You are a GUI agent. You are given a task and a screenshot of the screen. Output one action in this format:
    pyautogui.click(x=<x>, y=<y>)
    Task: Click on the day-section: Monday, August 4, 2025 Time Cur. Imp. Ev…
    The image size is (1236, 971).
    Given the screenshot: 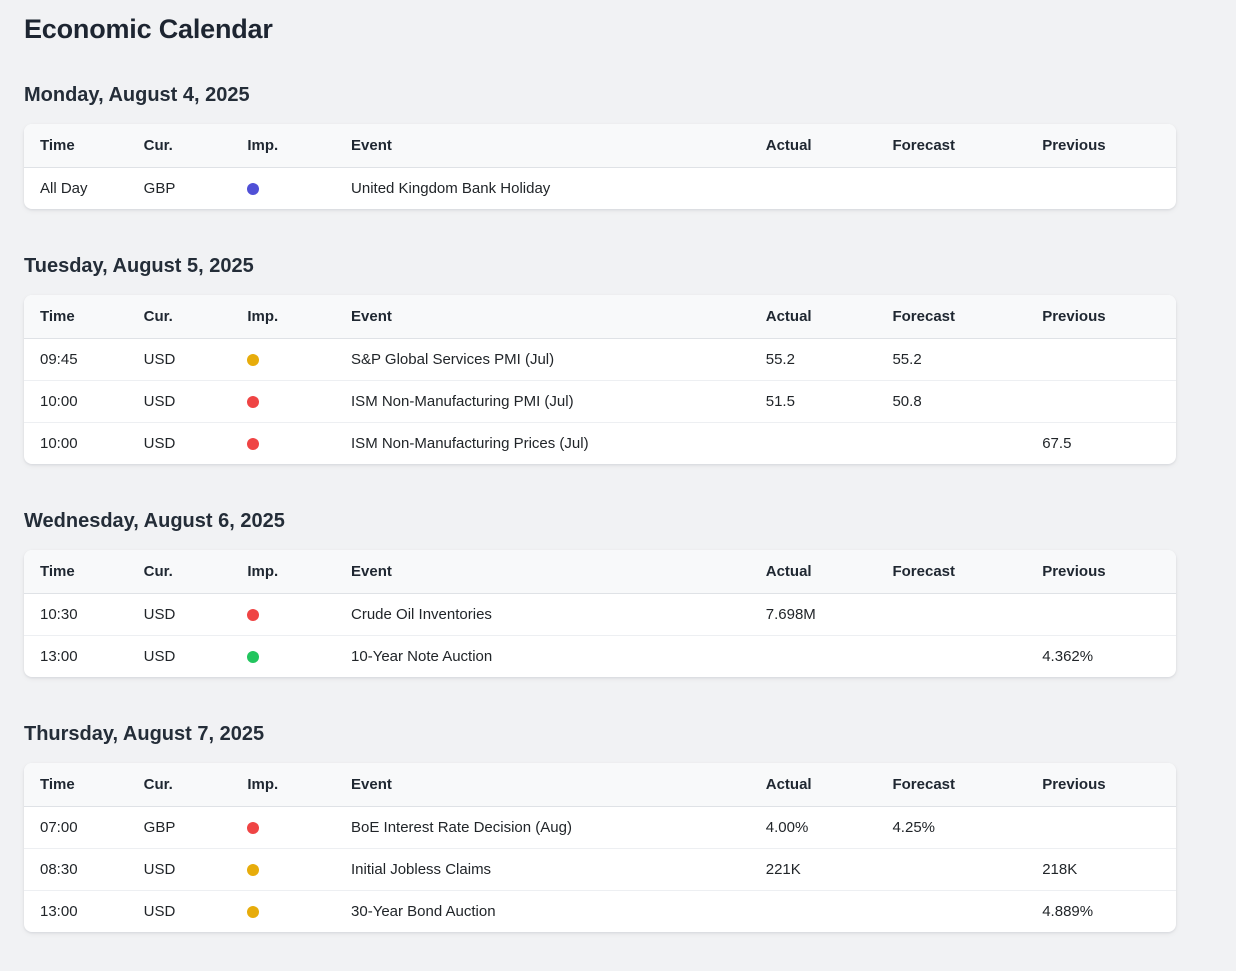 What is the action you would take?
    pyautogui.click(x=600, y=145)
    